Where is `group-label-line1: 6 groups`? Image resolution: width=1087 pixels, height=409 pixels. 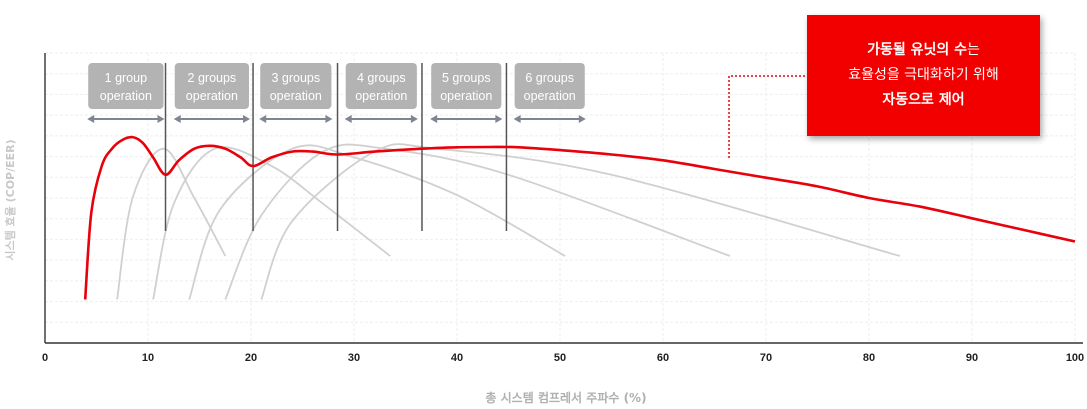 group-label-line1: 6 groups is located at coordinates (549, 78).